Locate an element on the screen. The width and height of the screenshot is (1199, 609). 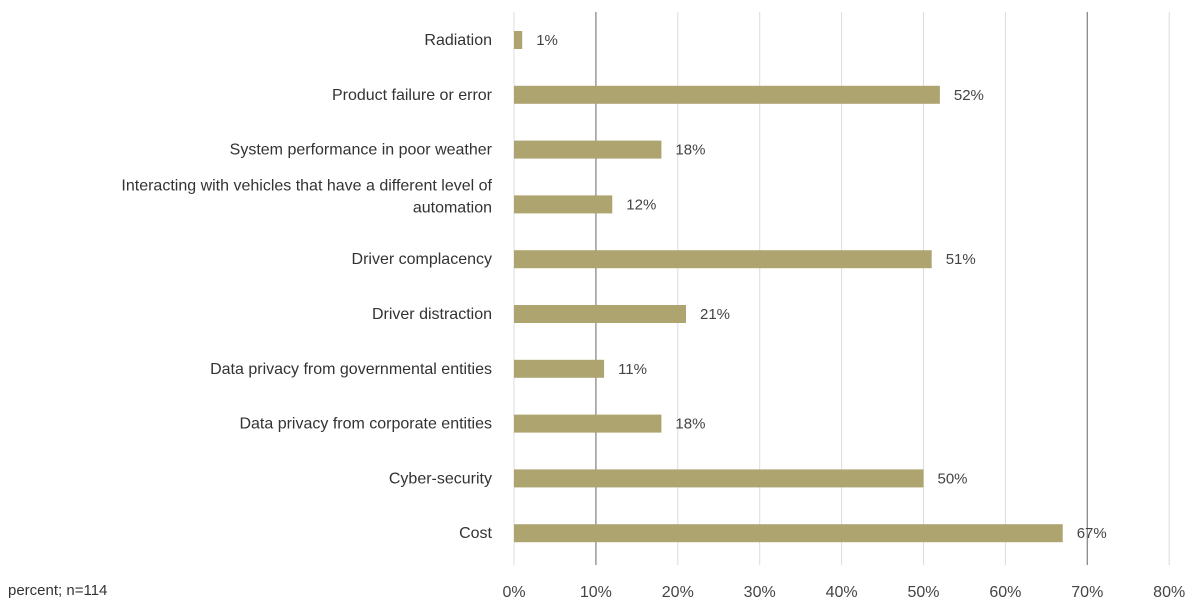
x-tick-label: 20% is located at coordinates (678, 592).